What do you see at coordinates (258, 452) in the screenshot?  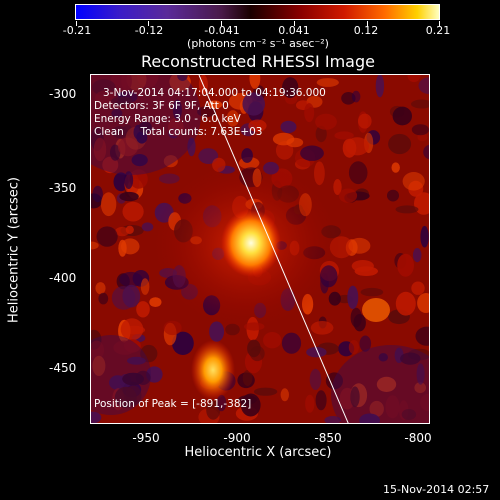 I see `x-axis-label: Heliocentric X (arcsec)` at bounding box center [258, 452].